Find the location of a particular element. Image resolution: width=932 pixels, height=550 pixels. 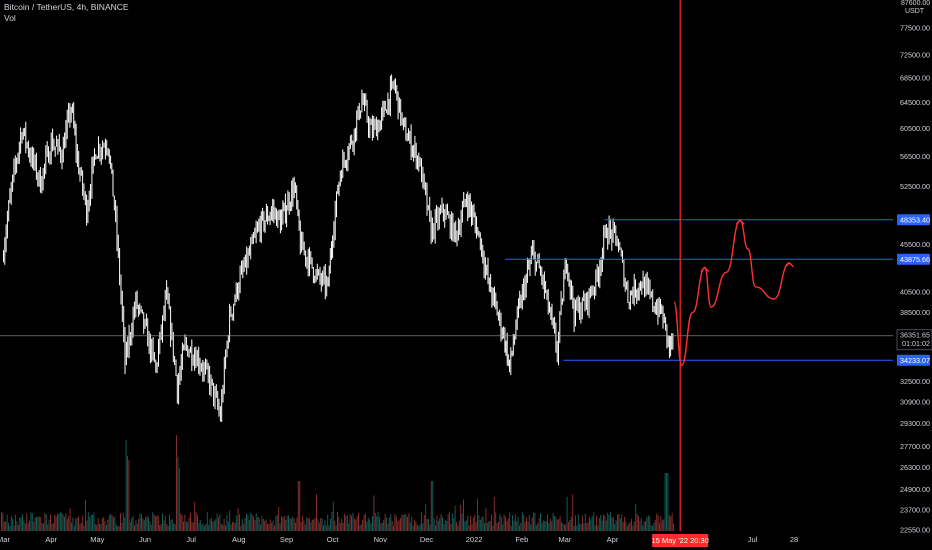

time-tick-label: Apr is located at coordinates (51, 539).